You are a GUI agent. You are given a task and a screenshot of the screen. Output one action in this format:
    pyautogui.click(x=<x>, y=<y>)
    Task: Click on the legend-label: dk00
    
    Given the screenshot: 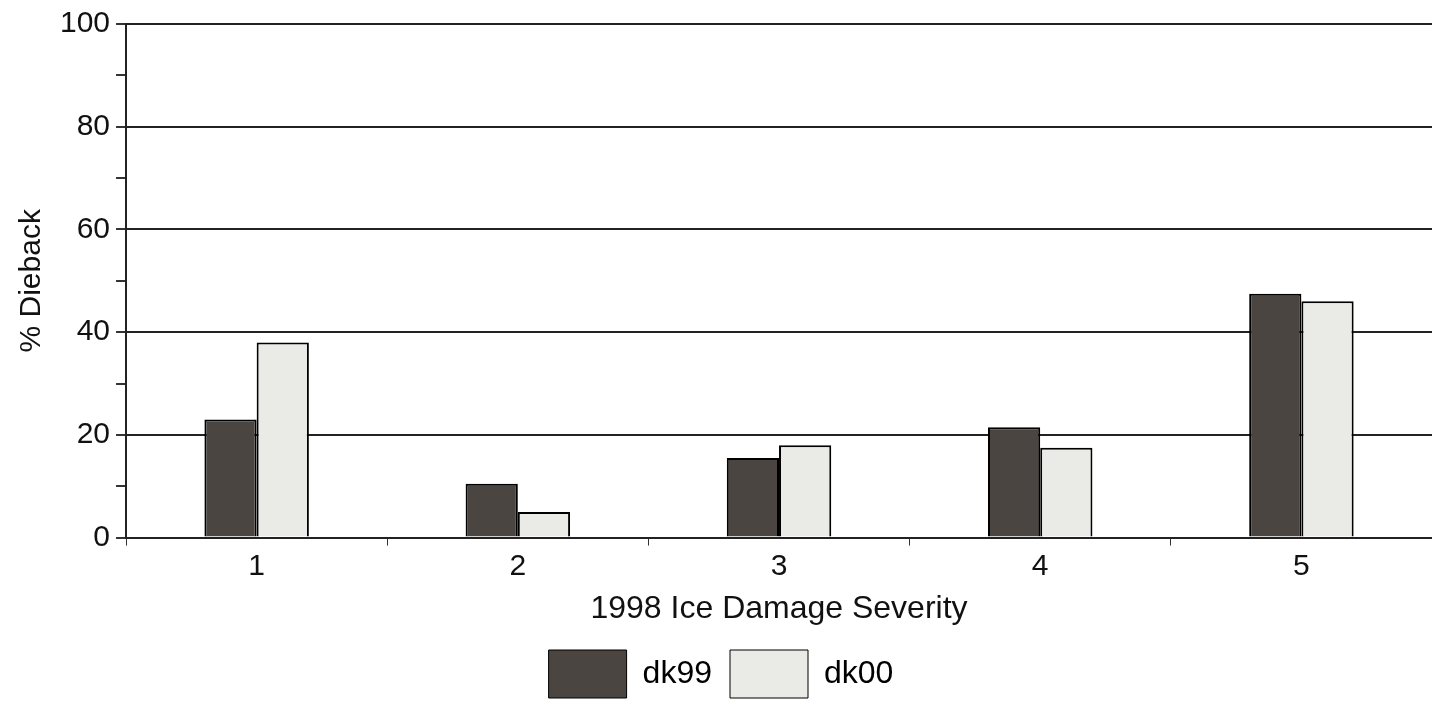 What is the action you would take?
    pyautogui.click(x=859, y=671)
    